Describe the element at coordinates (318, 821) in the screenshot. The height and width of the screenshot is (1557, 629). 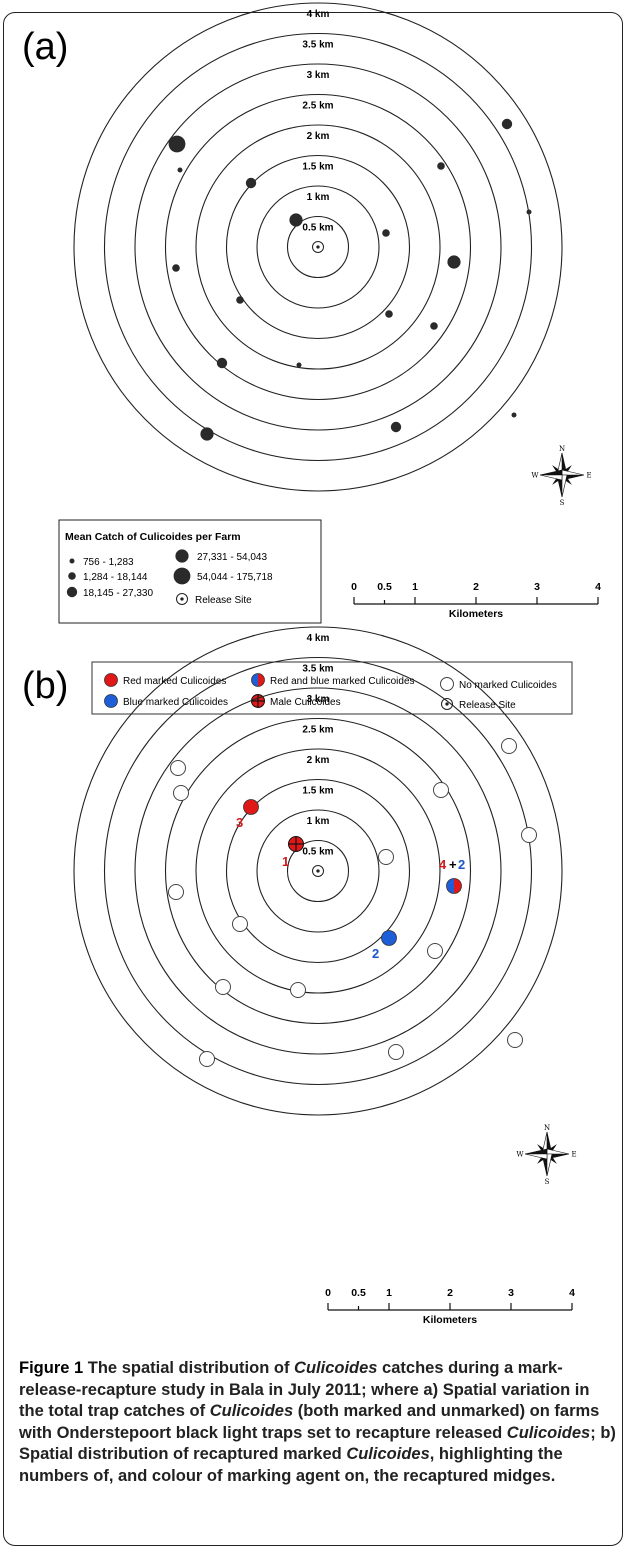
I see `panel-b-ring-label-2: 1 km` at that location.